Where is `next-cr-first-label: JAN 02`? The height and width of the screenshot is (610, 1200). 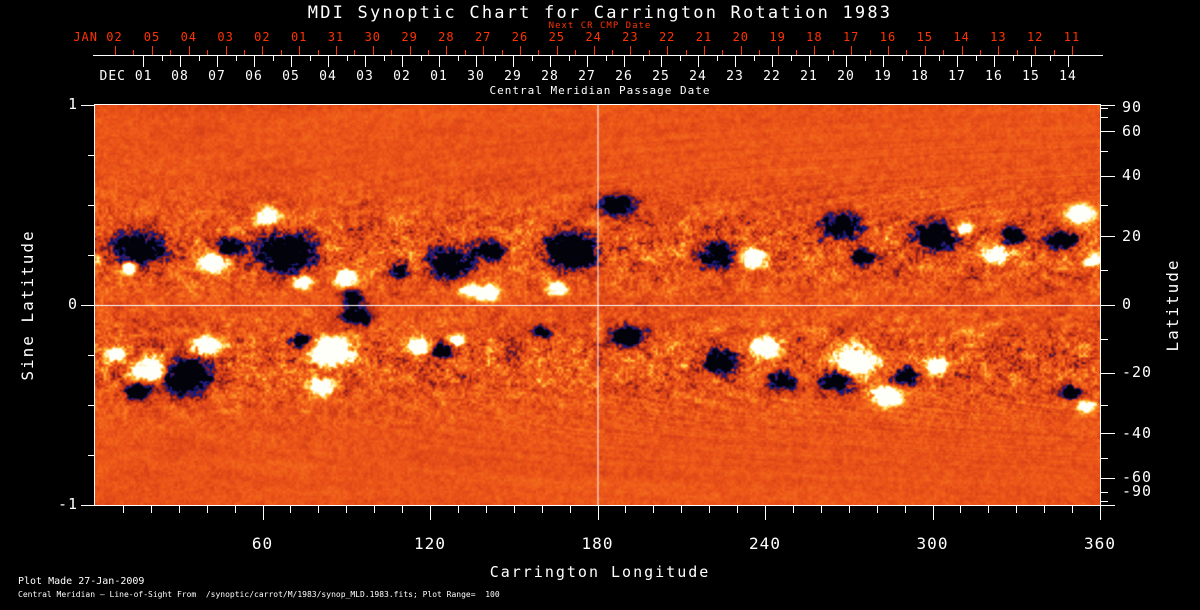 next-cr-first-label: JAN 02 is located at coordinates (98, 37).